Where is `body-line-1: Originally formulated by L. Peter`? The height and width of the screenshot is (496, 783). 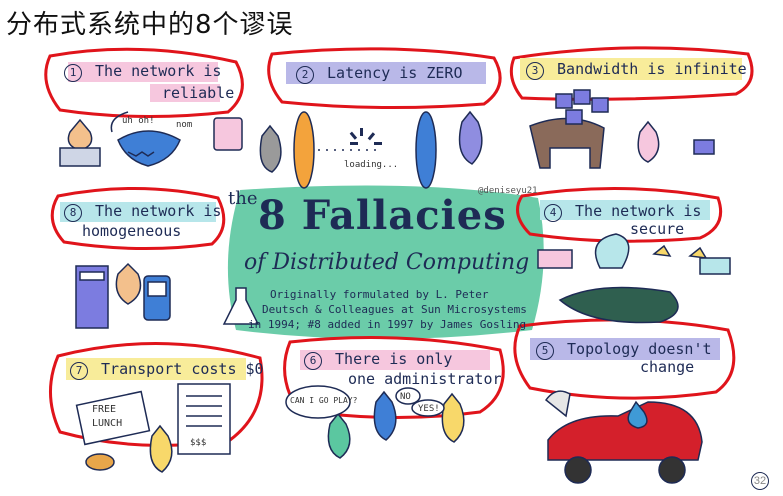
body-line-1: Originally formulated by L. Peter is located at coordinates (379, 294).